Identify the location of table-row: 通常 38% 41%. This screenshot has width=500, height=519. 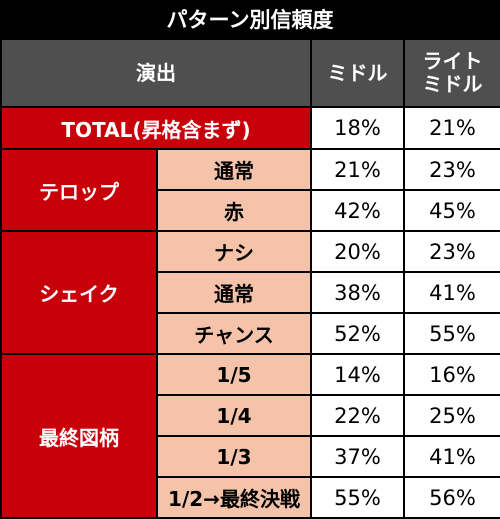
(250, 292).